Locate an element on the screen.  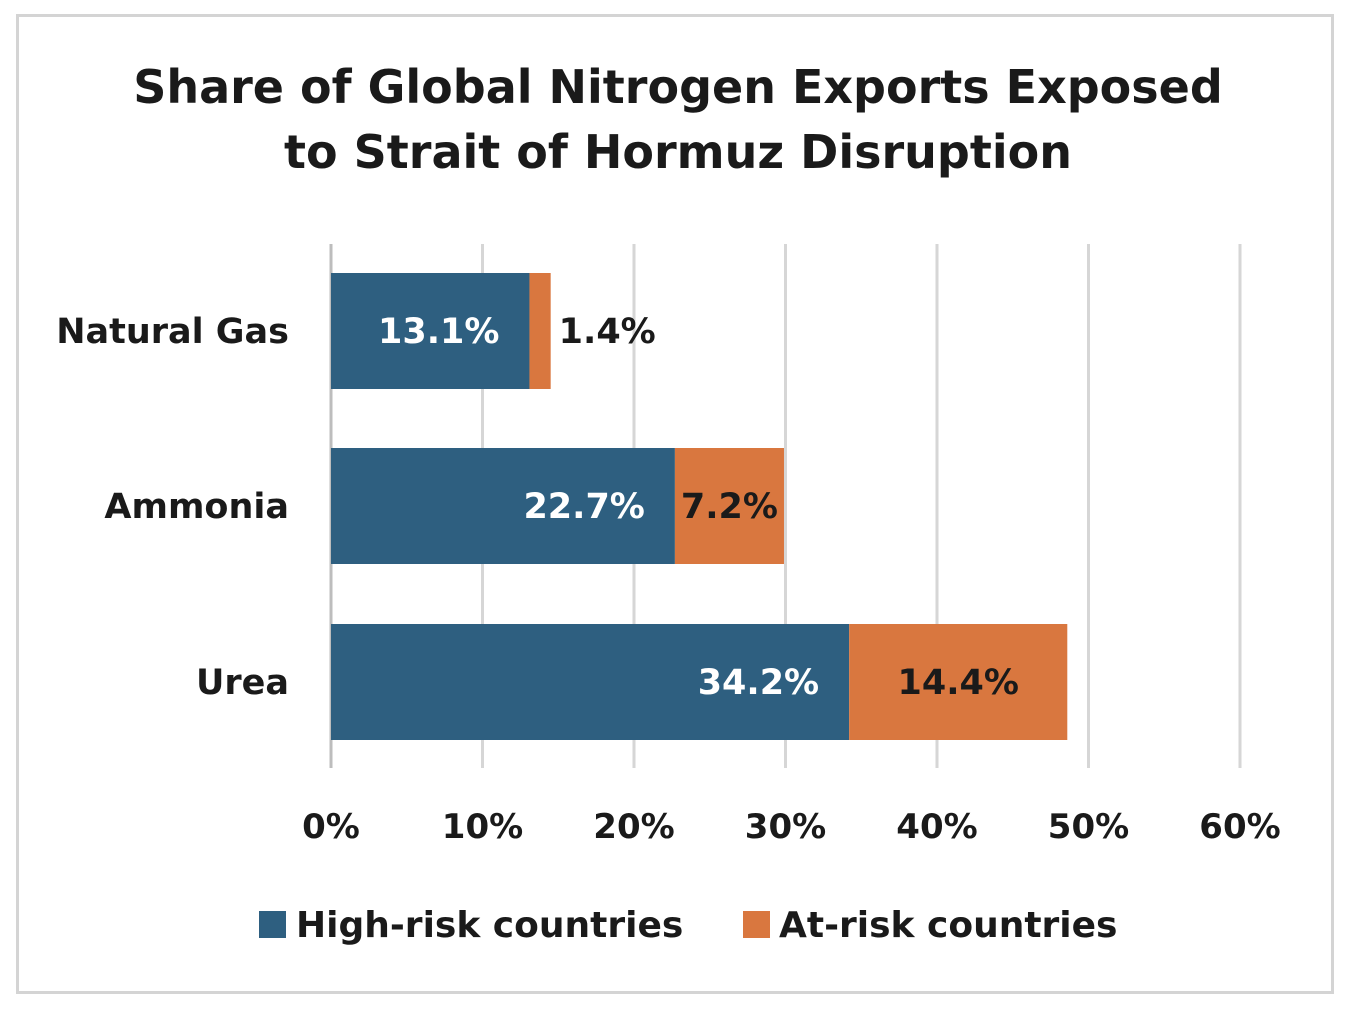
data-label: 14.4% is located at coordinates (957, 683).